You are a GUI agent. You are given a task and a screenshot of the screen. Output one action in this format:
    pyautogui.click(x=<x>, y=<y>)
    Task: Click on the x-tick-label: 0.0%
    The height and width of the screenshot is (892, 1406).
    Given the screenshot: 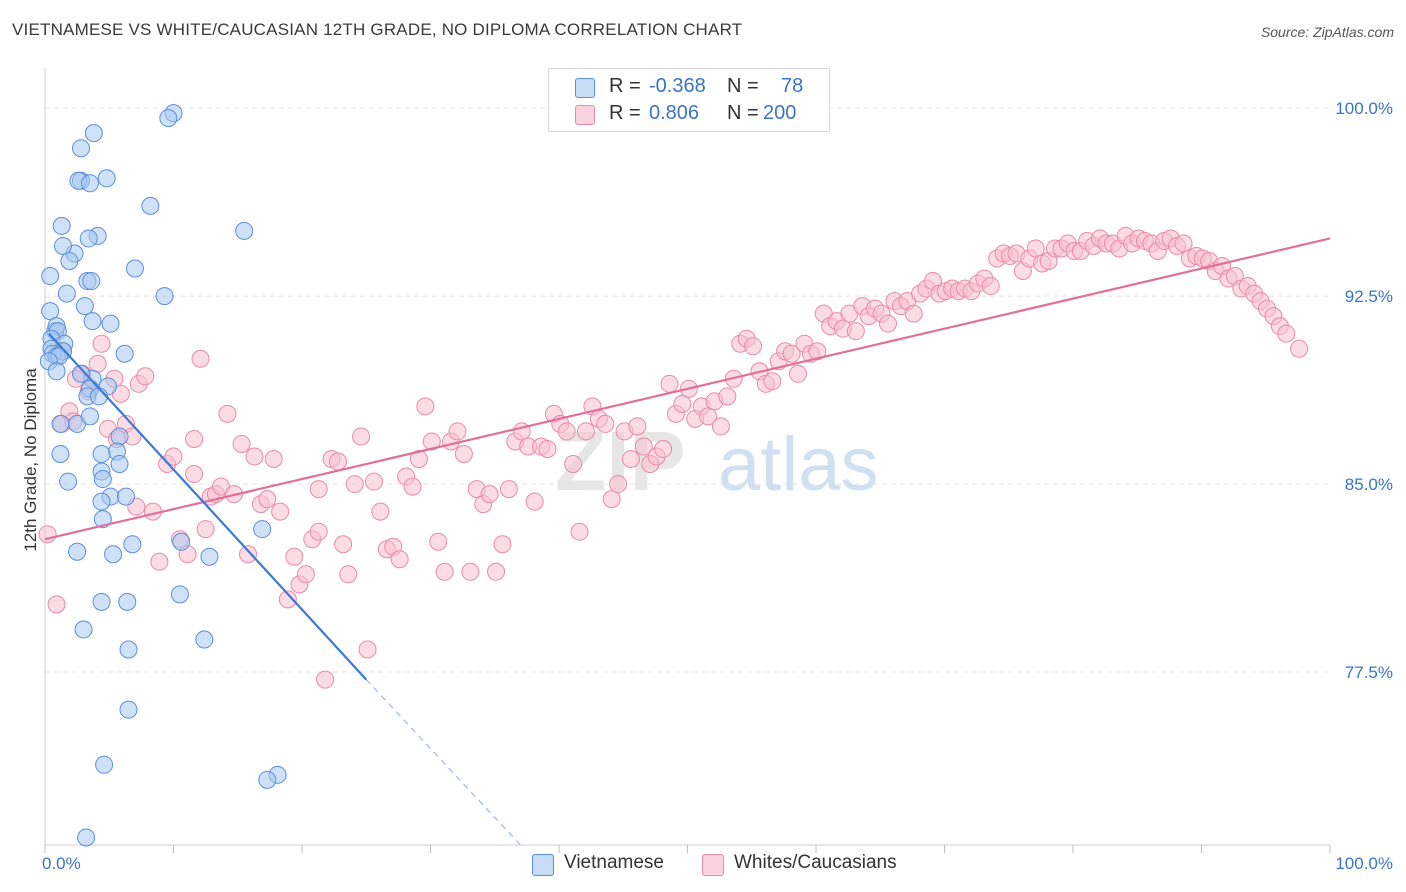 What is the action you would take?
    pyautogui.click(x=61, y=863)
    